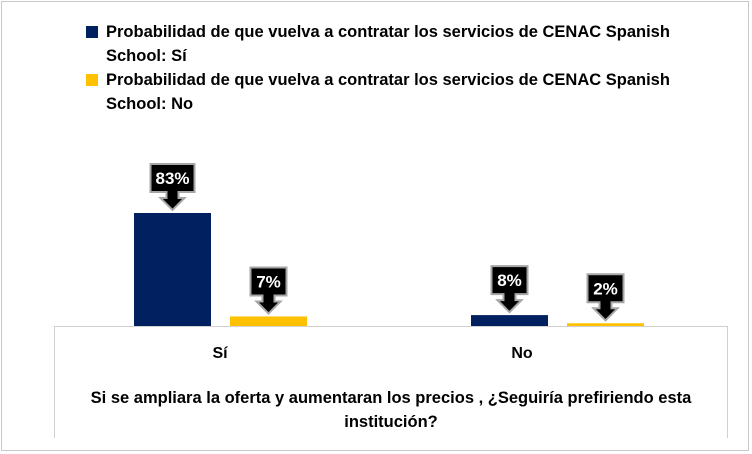 This screenshot has width=752, height=454. I want to click on data-label-callout: 2%, so click(605, 297).